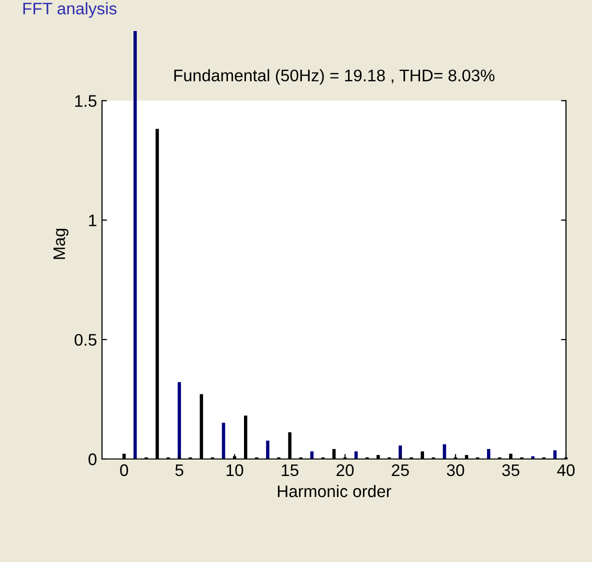 Image resolution: width=592 pixels, height=562 pixels. I want to click on x-axis-title: Harmonic order, so click(335, 491).